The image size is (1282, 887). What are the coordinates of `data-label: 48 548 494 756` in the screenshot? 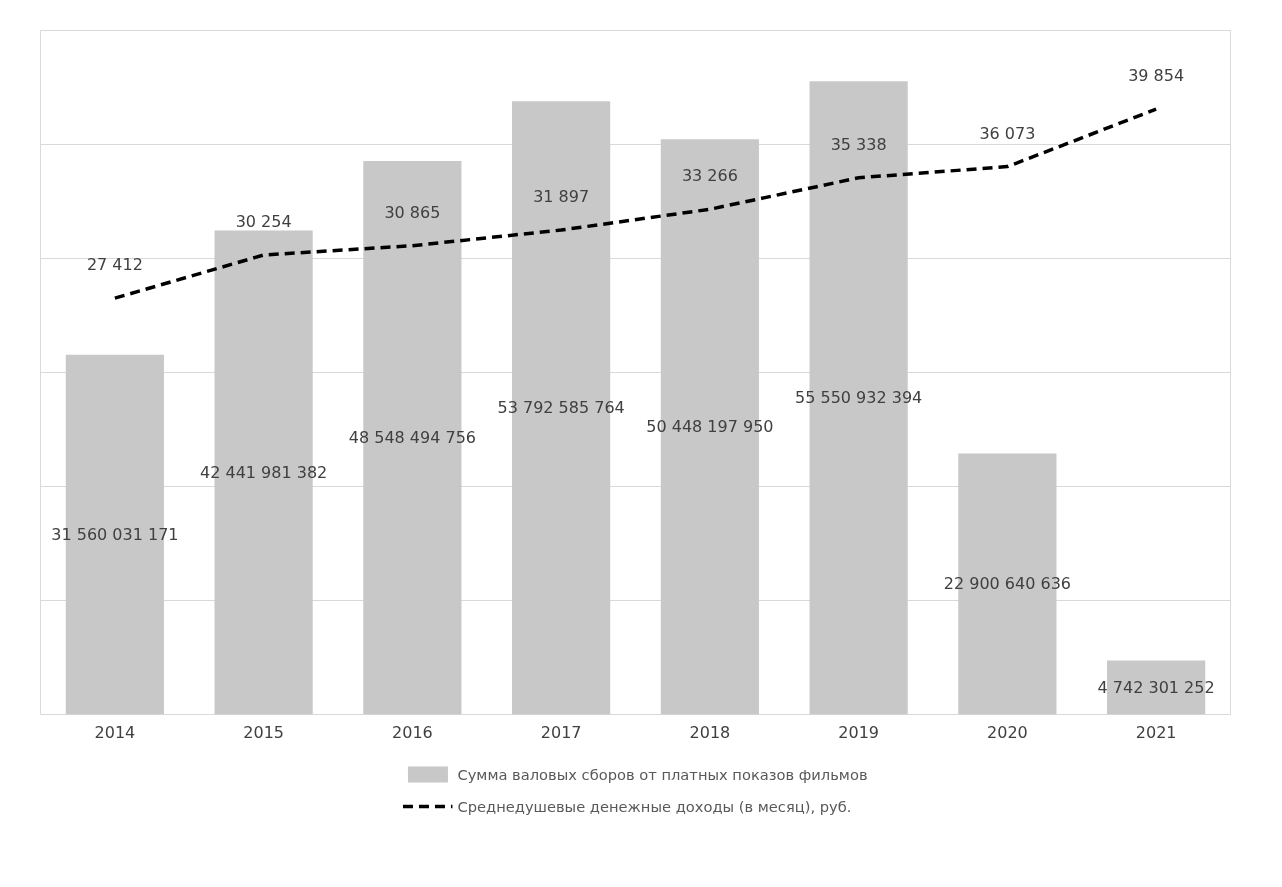 It's located at (412, 438).